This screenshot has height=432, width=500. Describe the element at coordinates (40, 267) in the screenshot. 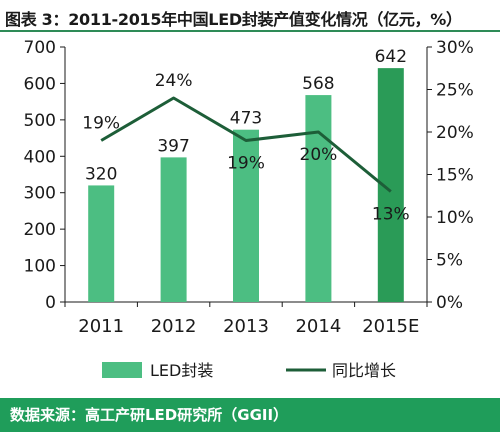

I see `y-left-tick-label: 100` at that location.